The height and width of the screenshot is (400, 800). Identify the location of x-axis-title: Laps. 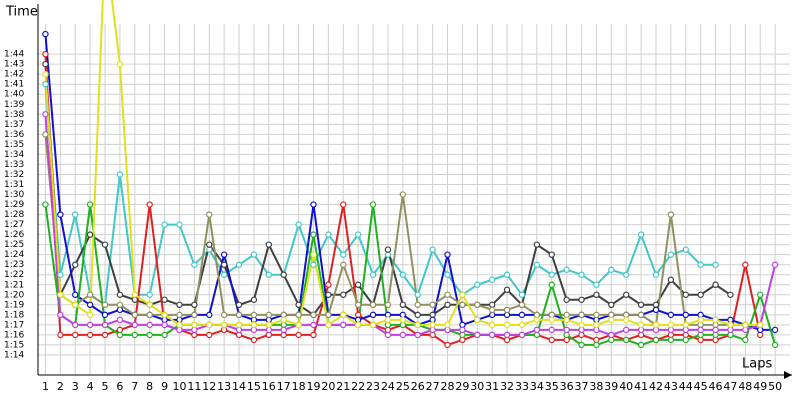
(757, 364).